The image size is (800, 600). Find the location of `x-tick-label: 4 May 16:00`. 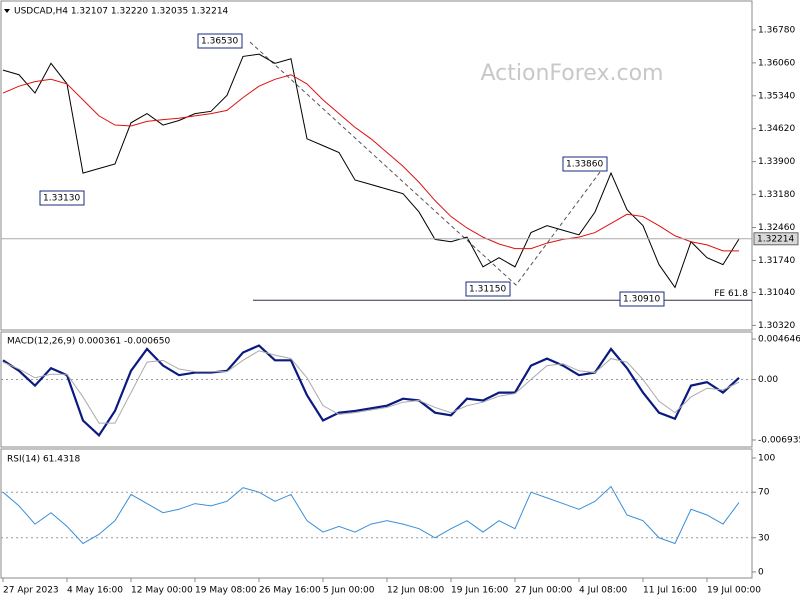

x-tick-label: 4 May 16:00 is located at coordinates (95, 591).